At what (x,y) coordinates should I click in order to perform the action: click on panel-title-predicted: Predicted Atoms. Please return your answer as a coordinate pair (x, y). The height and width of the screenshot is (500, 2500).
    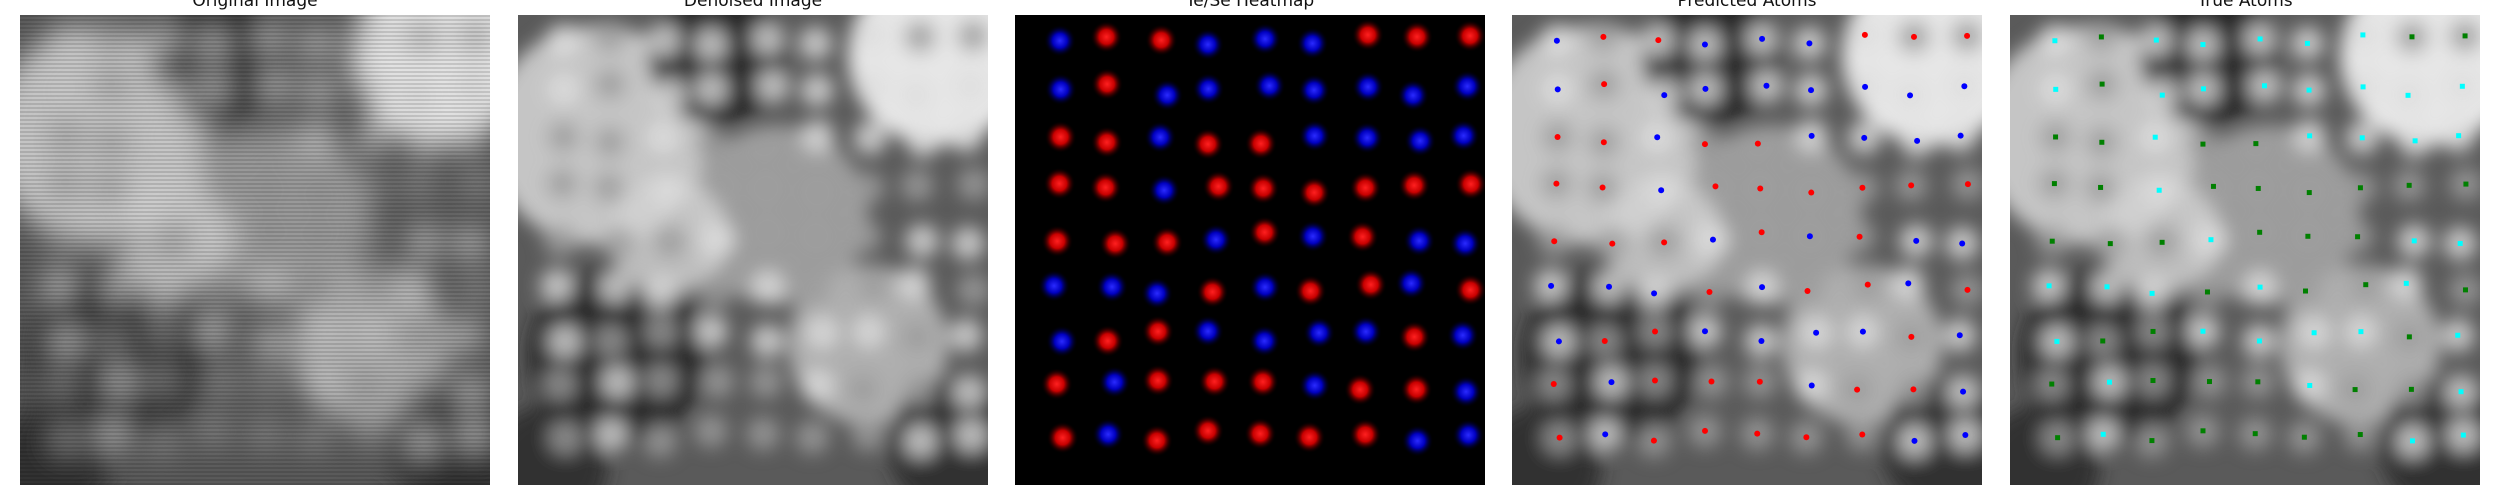
    Looking at the image, I should click on (1747, 5).